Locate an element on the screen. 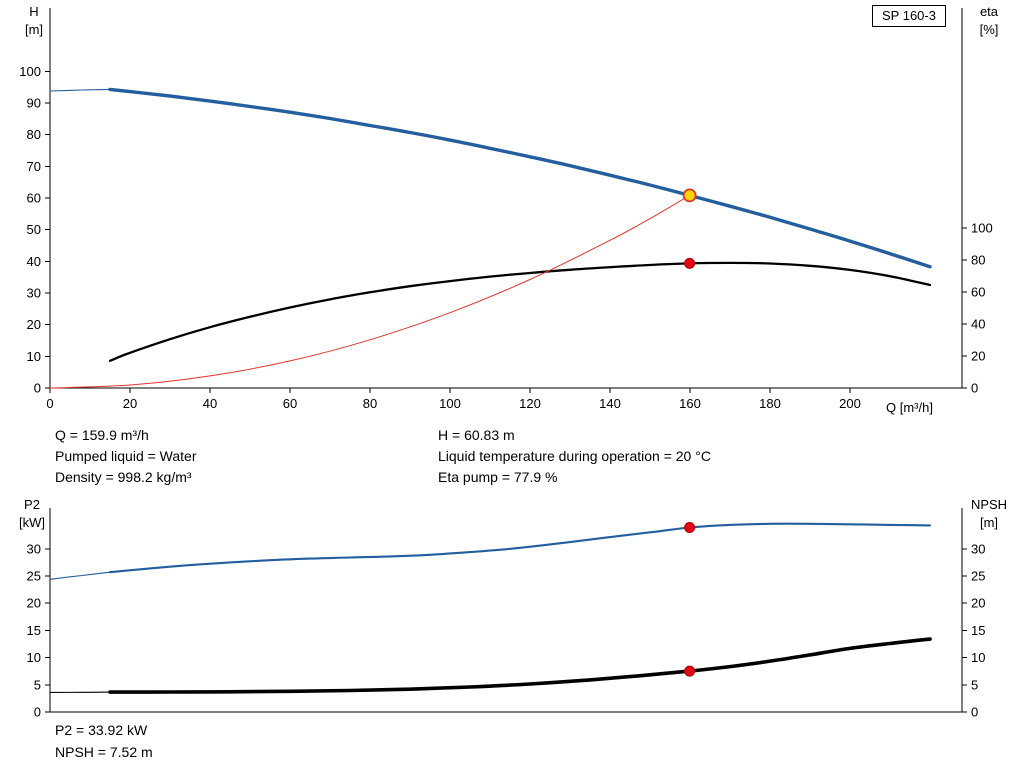 The width and height of the screenshot is (1024, 781). p2-value: P2 = 33.92 kW is located at coordinates (101, 730).